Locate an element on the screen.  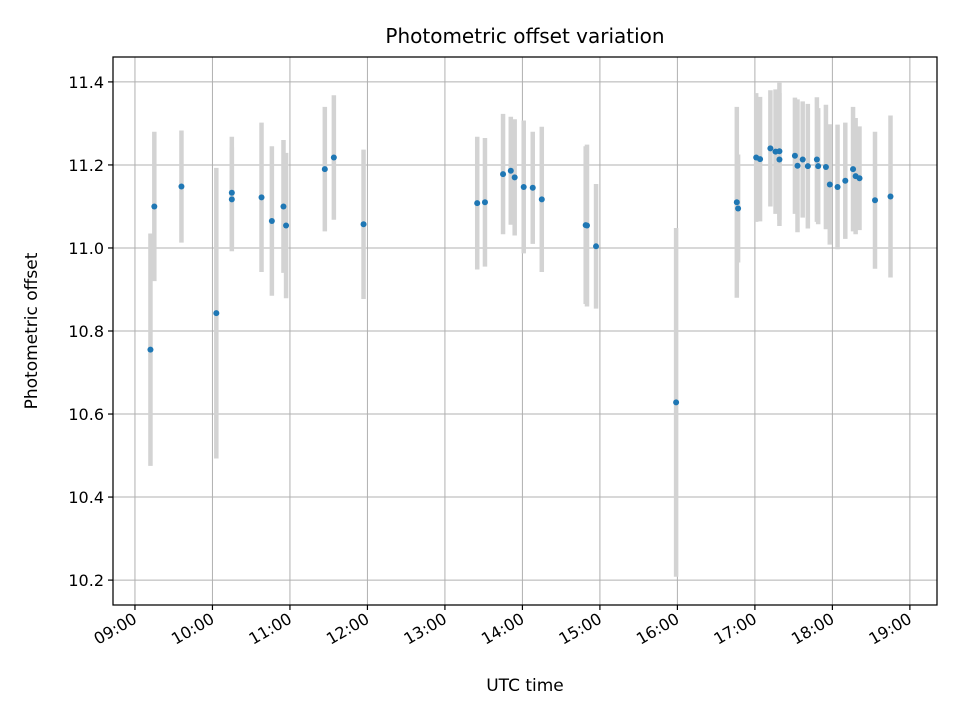
x-axis-title: UTC time is located at coordinates (525, 686).